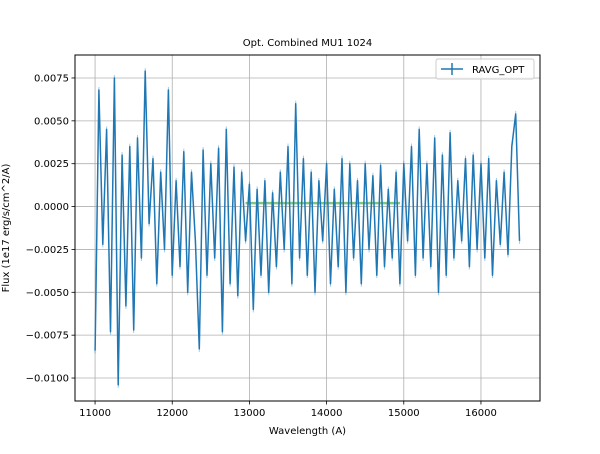  I want to click on y-tick-label: −0.0100, so click(47, 379).